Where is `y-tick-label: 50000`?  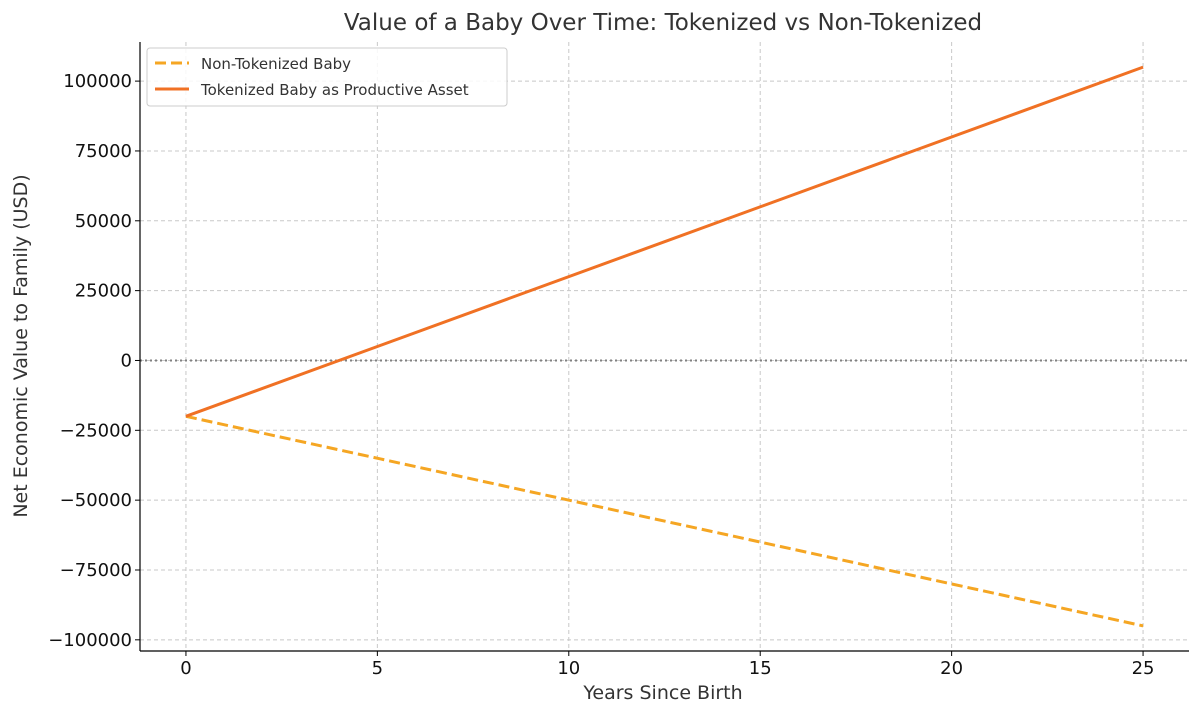
y-tick-label: 50000 is located at coordinates (103, 221).